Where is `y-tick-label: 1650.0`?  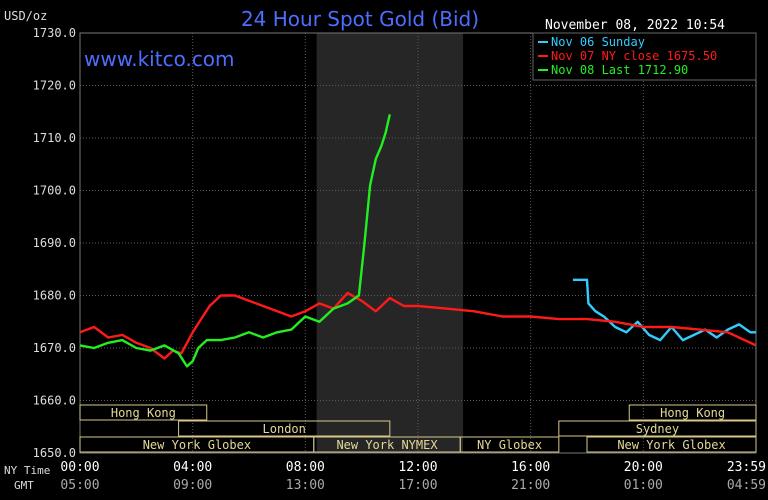 y-tick-label: 1650.0 is located at coordinates (54, 453).